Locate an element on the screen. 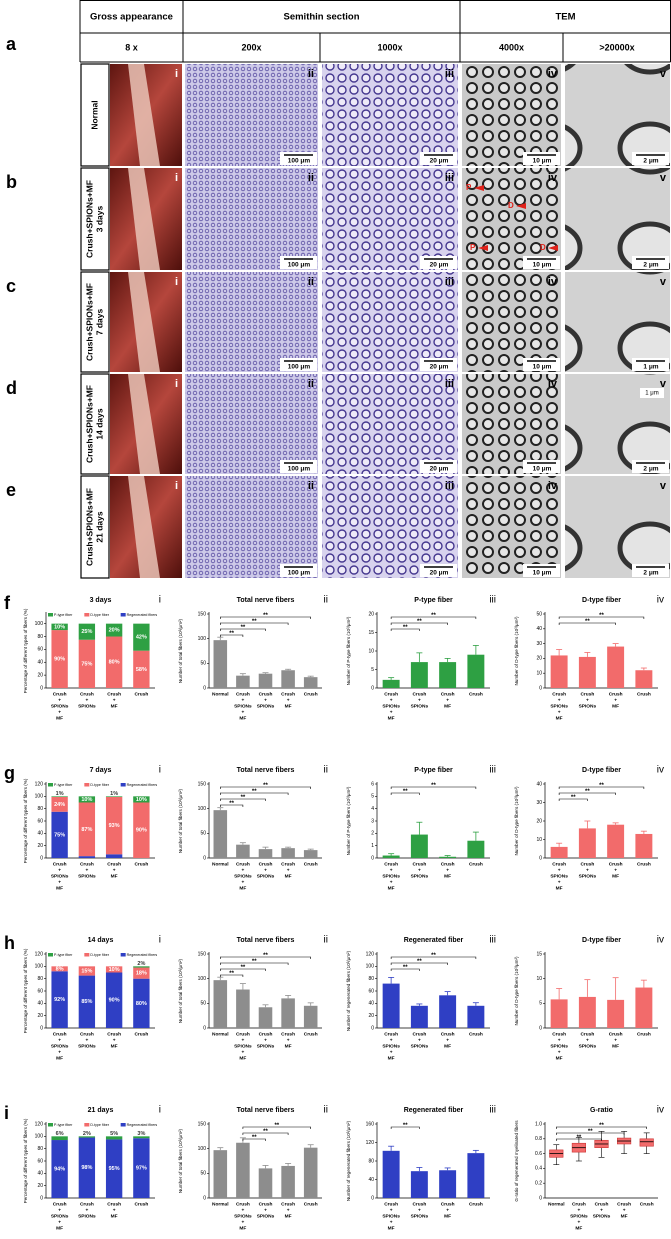 The image size is (671, 1239). panel-numeral: iii is located at coordinates (492, 600).